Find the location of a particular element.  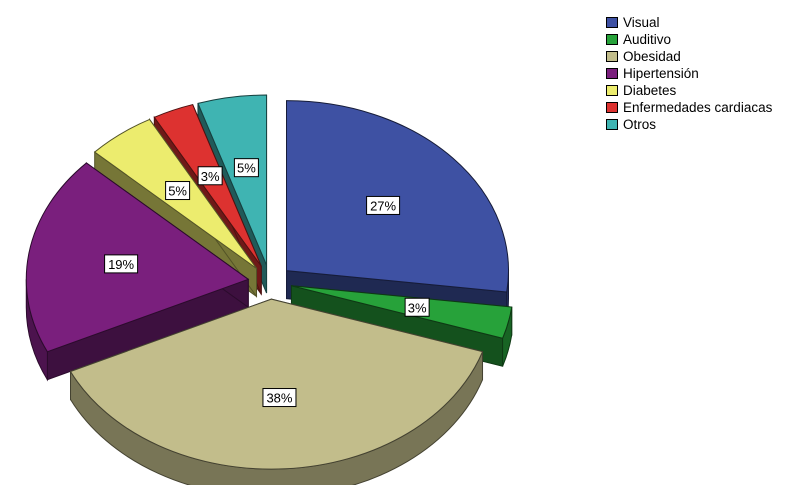

legend-label: Enfermedades cardiacas is located at coordinates (698, 107).